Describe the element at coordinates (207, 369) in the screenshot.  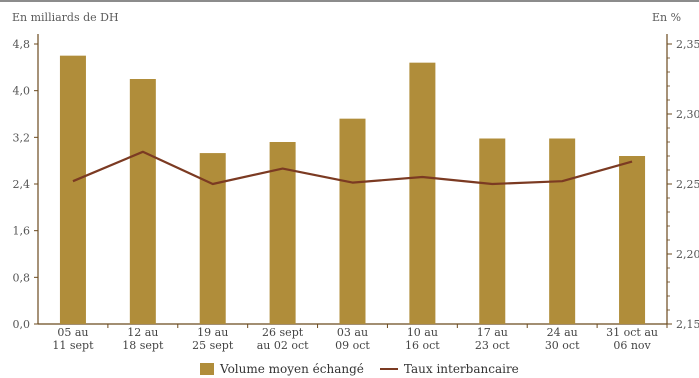
I see `legend-bar-swatch` at that location.